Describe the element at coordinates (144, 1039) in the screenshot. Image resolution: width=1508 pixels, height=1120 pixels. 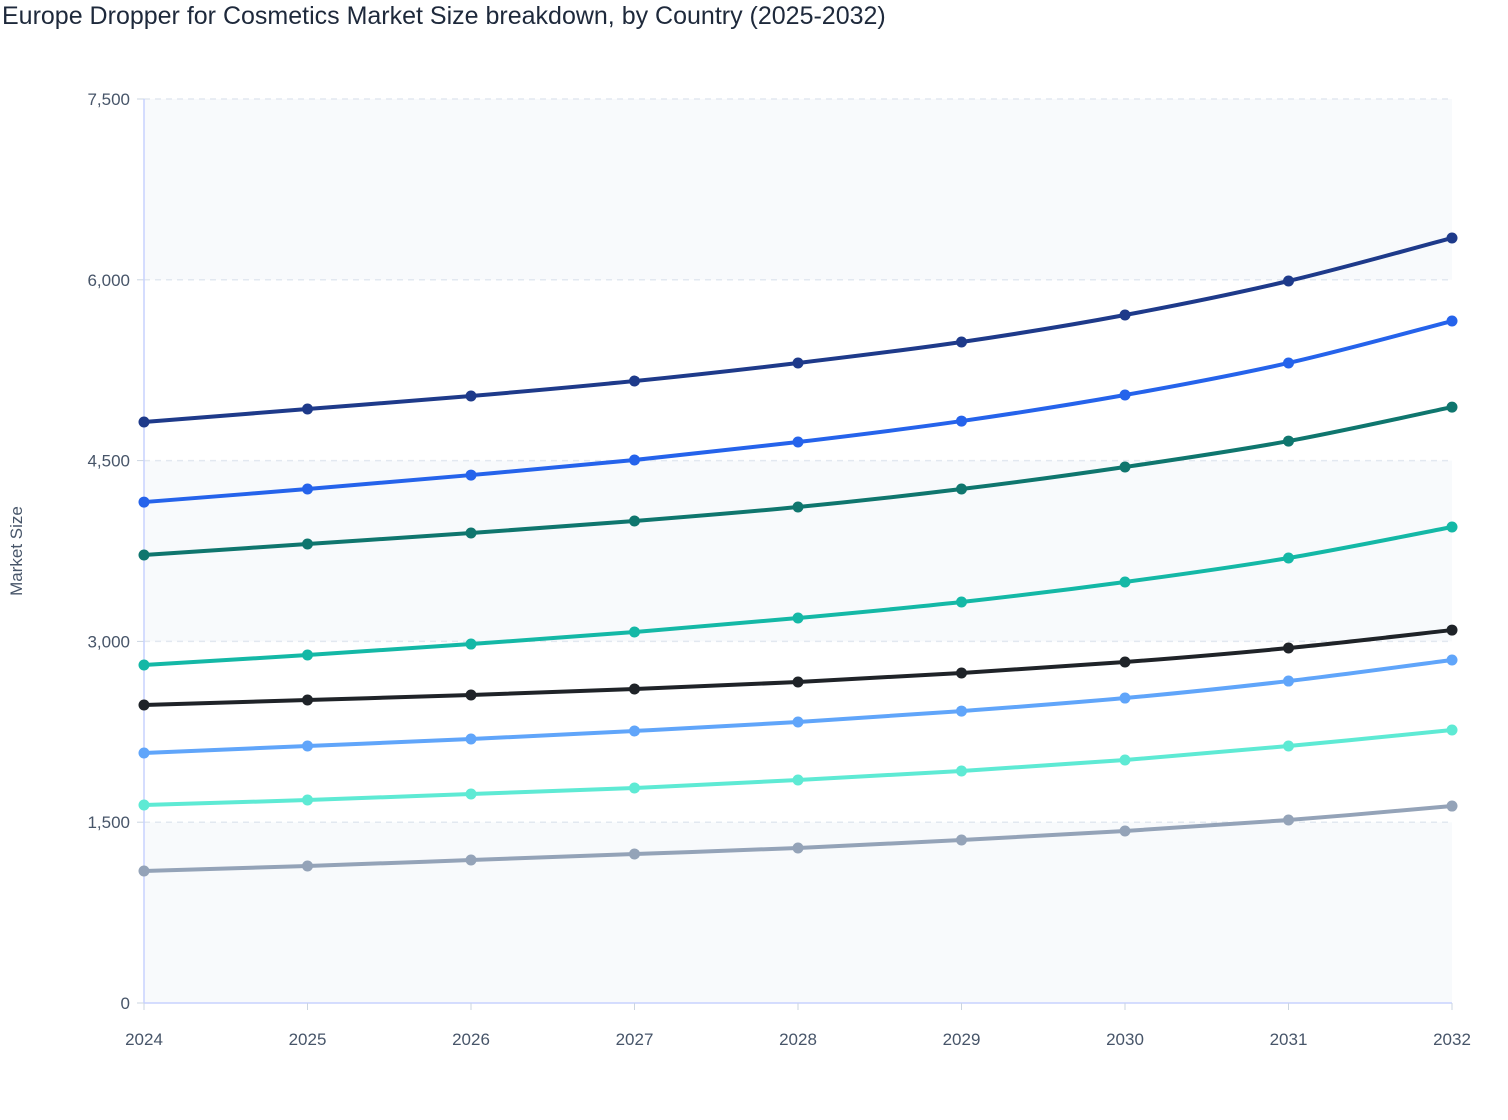
I see `x-tick-label: 2024` at that location.